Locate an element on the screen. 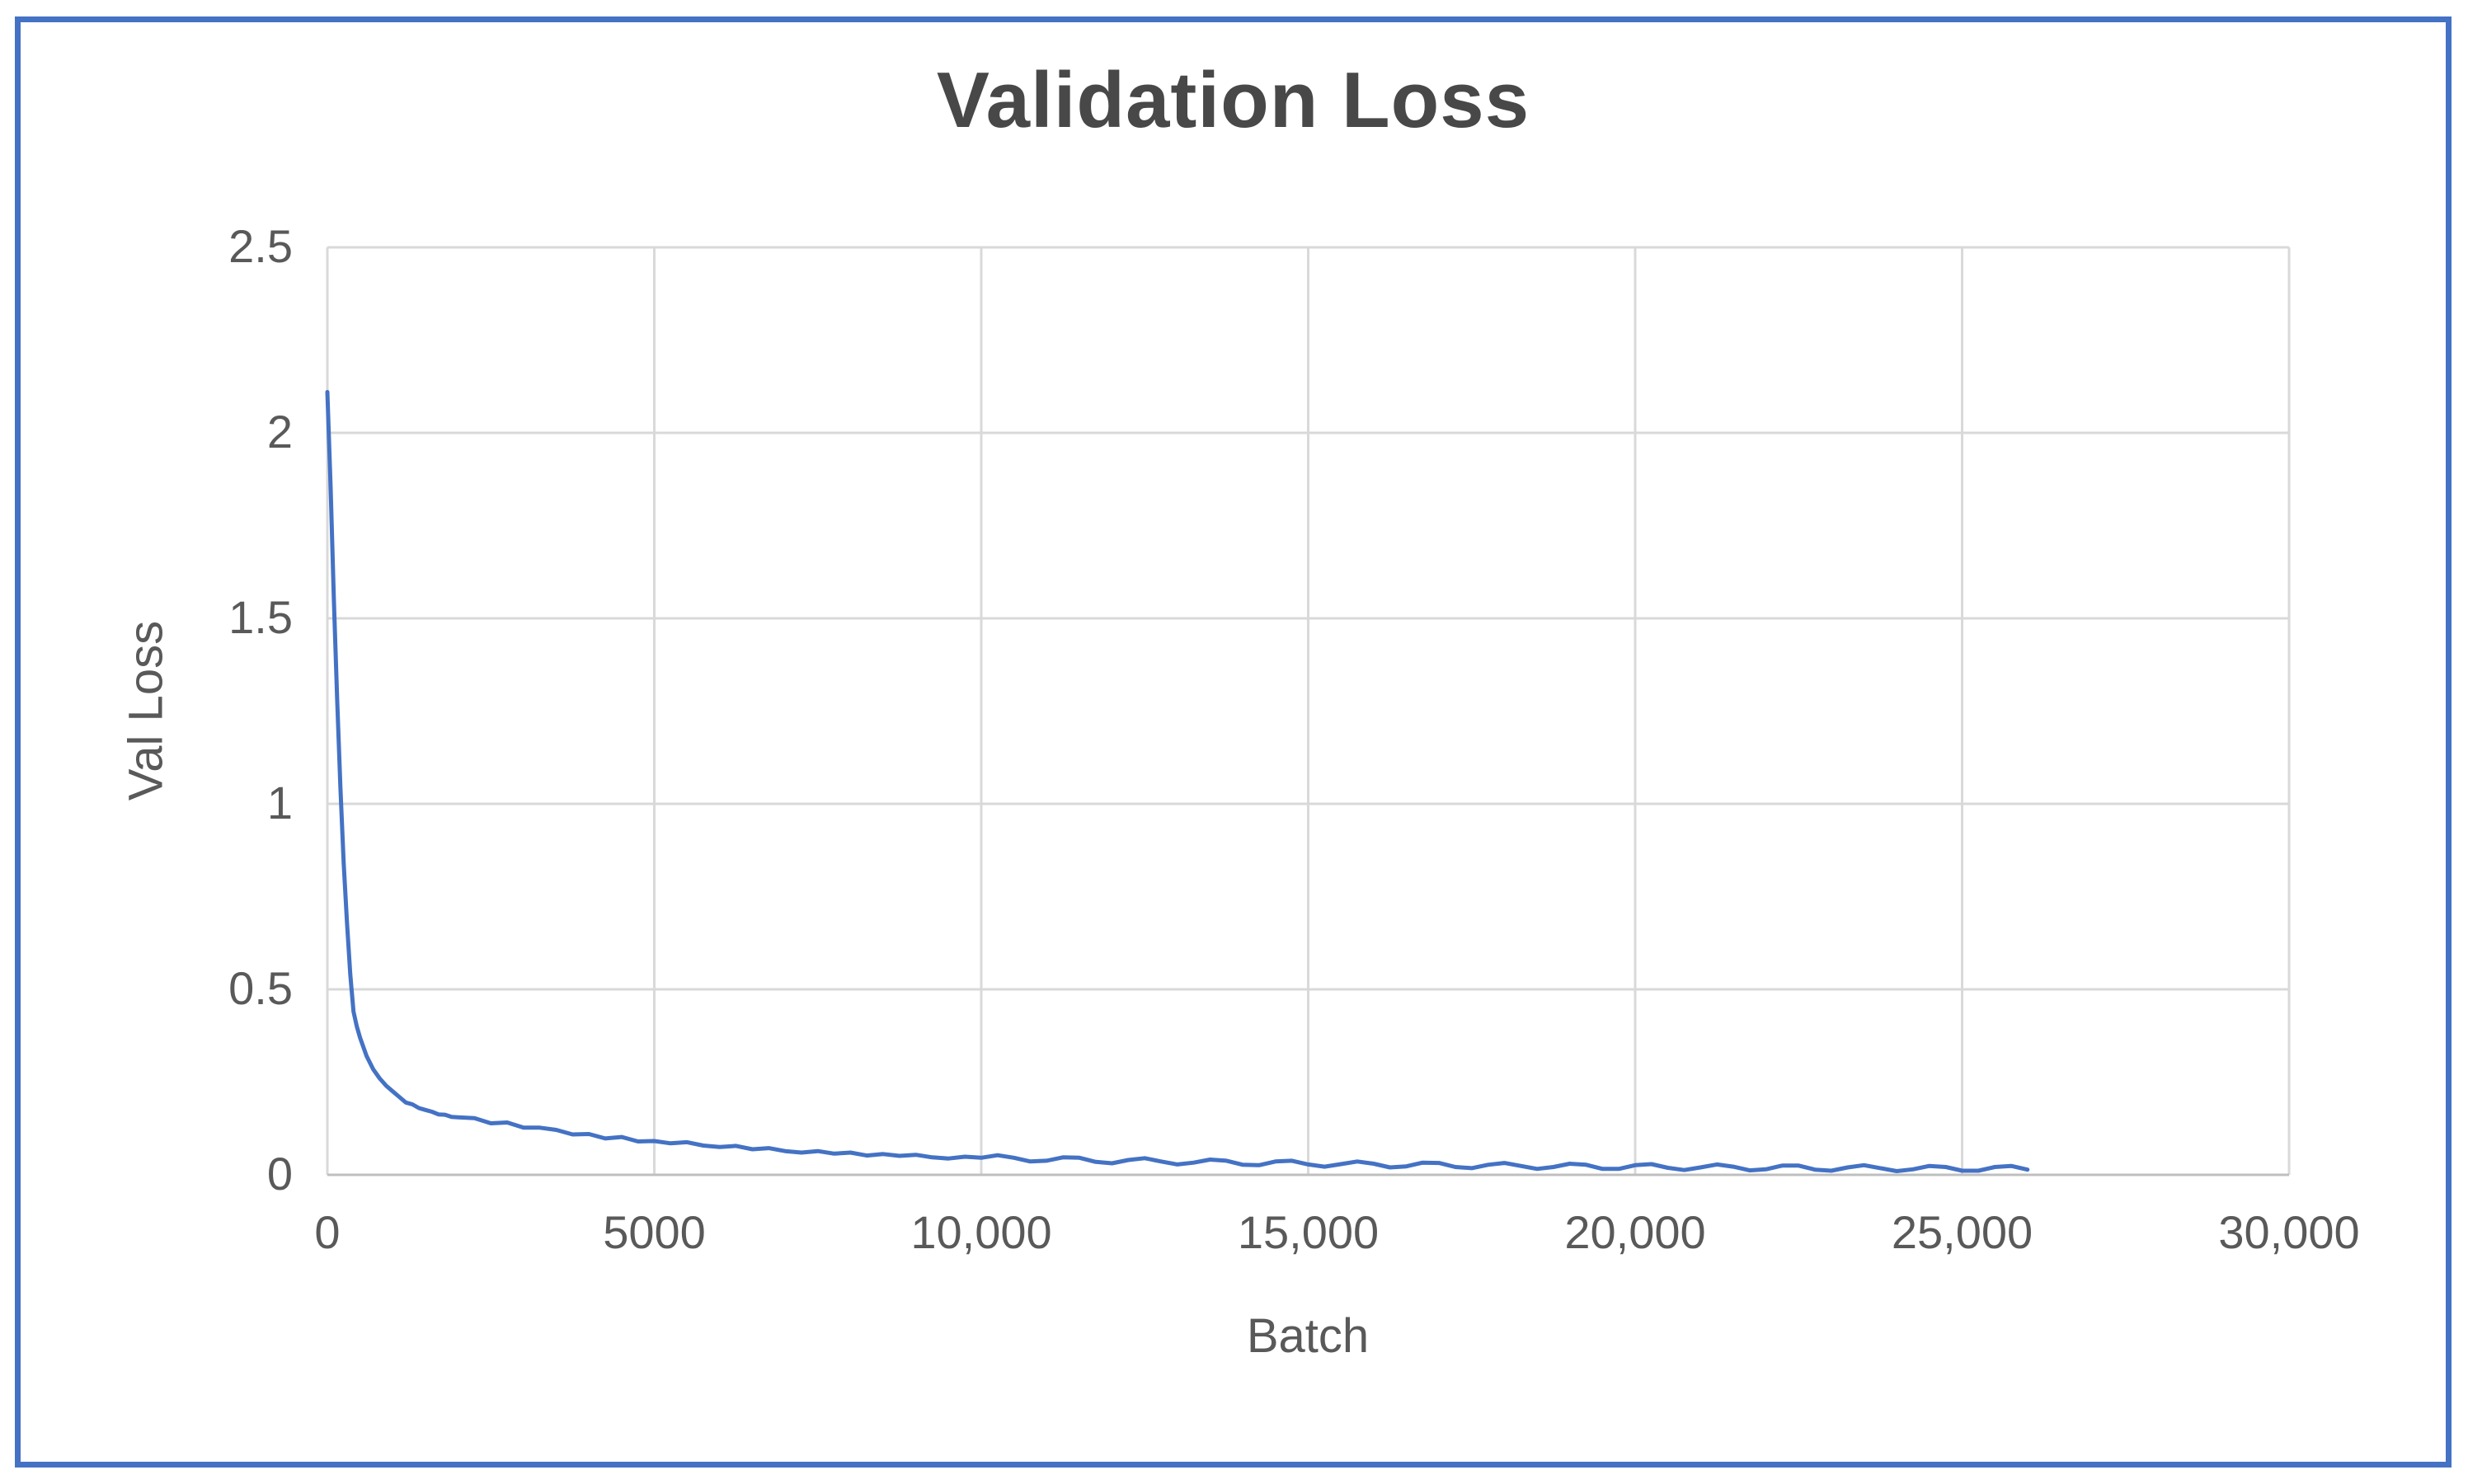 The height and width of the screenshot is (1484, 2468). y-tick-label: 0 is located at coordinates (279, 1174).